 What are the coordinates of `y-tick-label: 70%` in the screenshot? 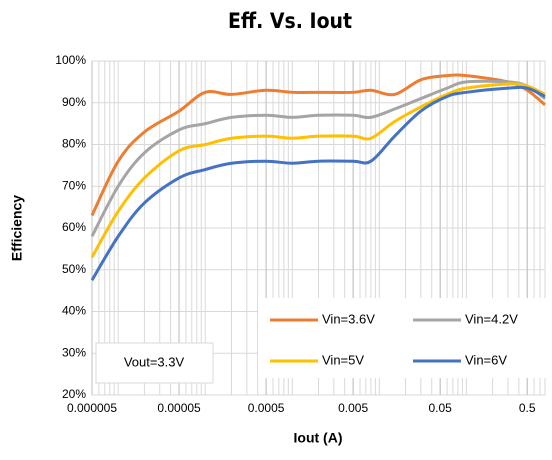 It's located at (74, 185).